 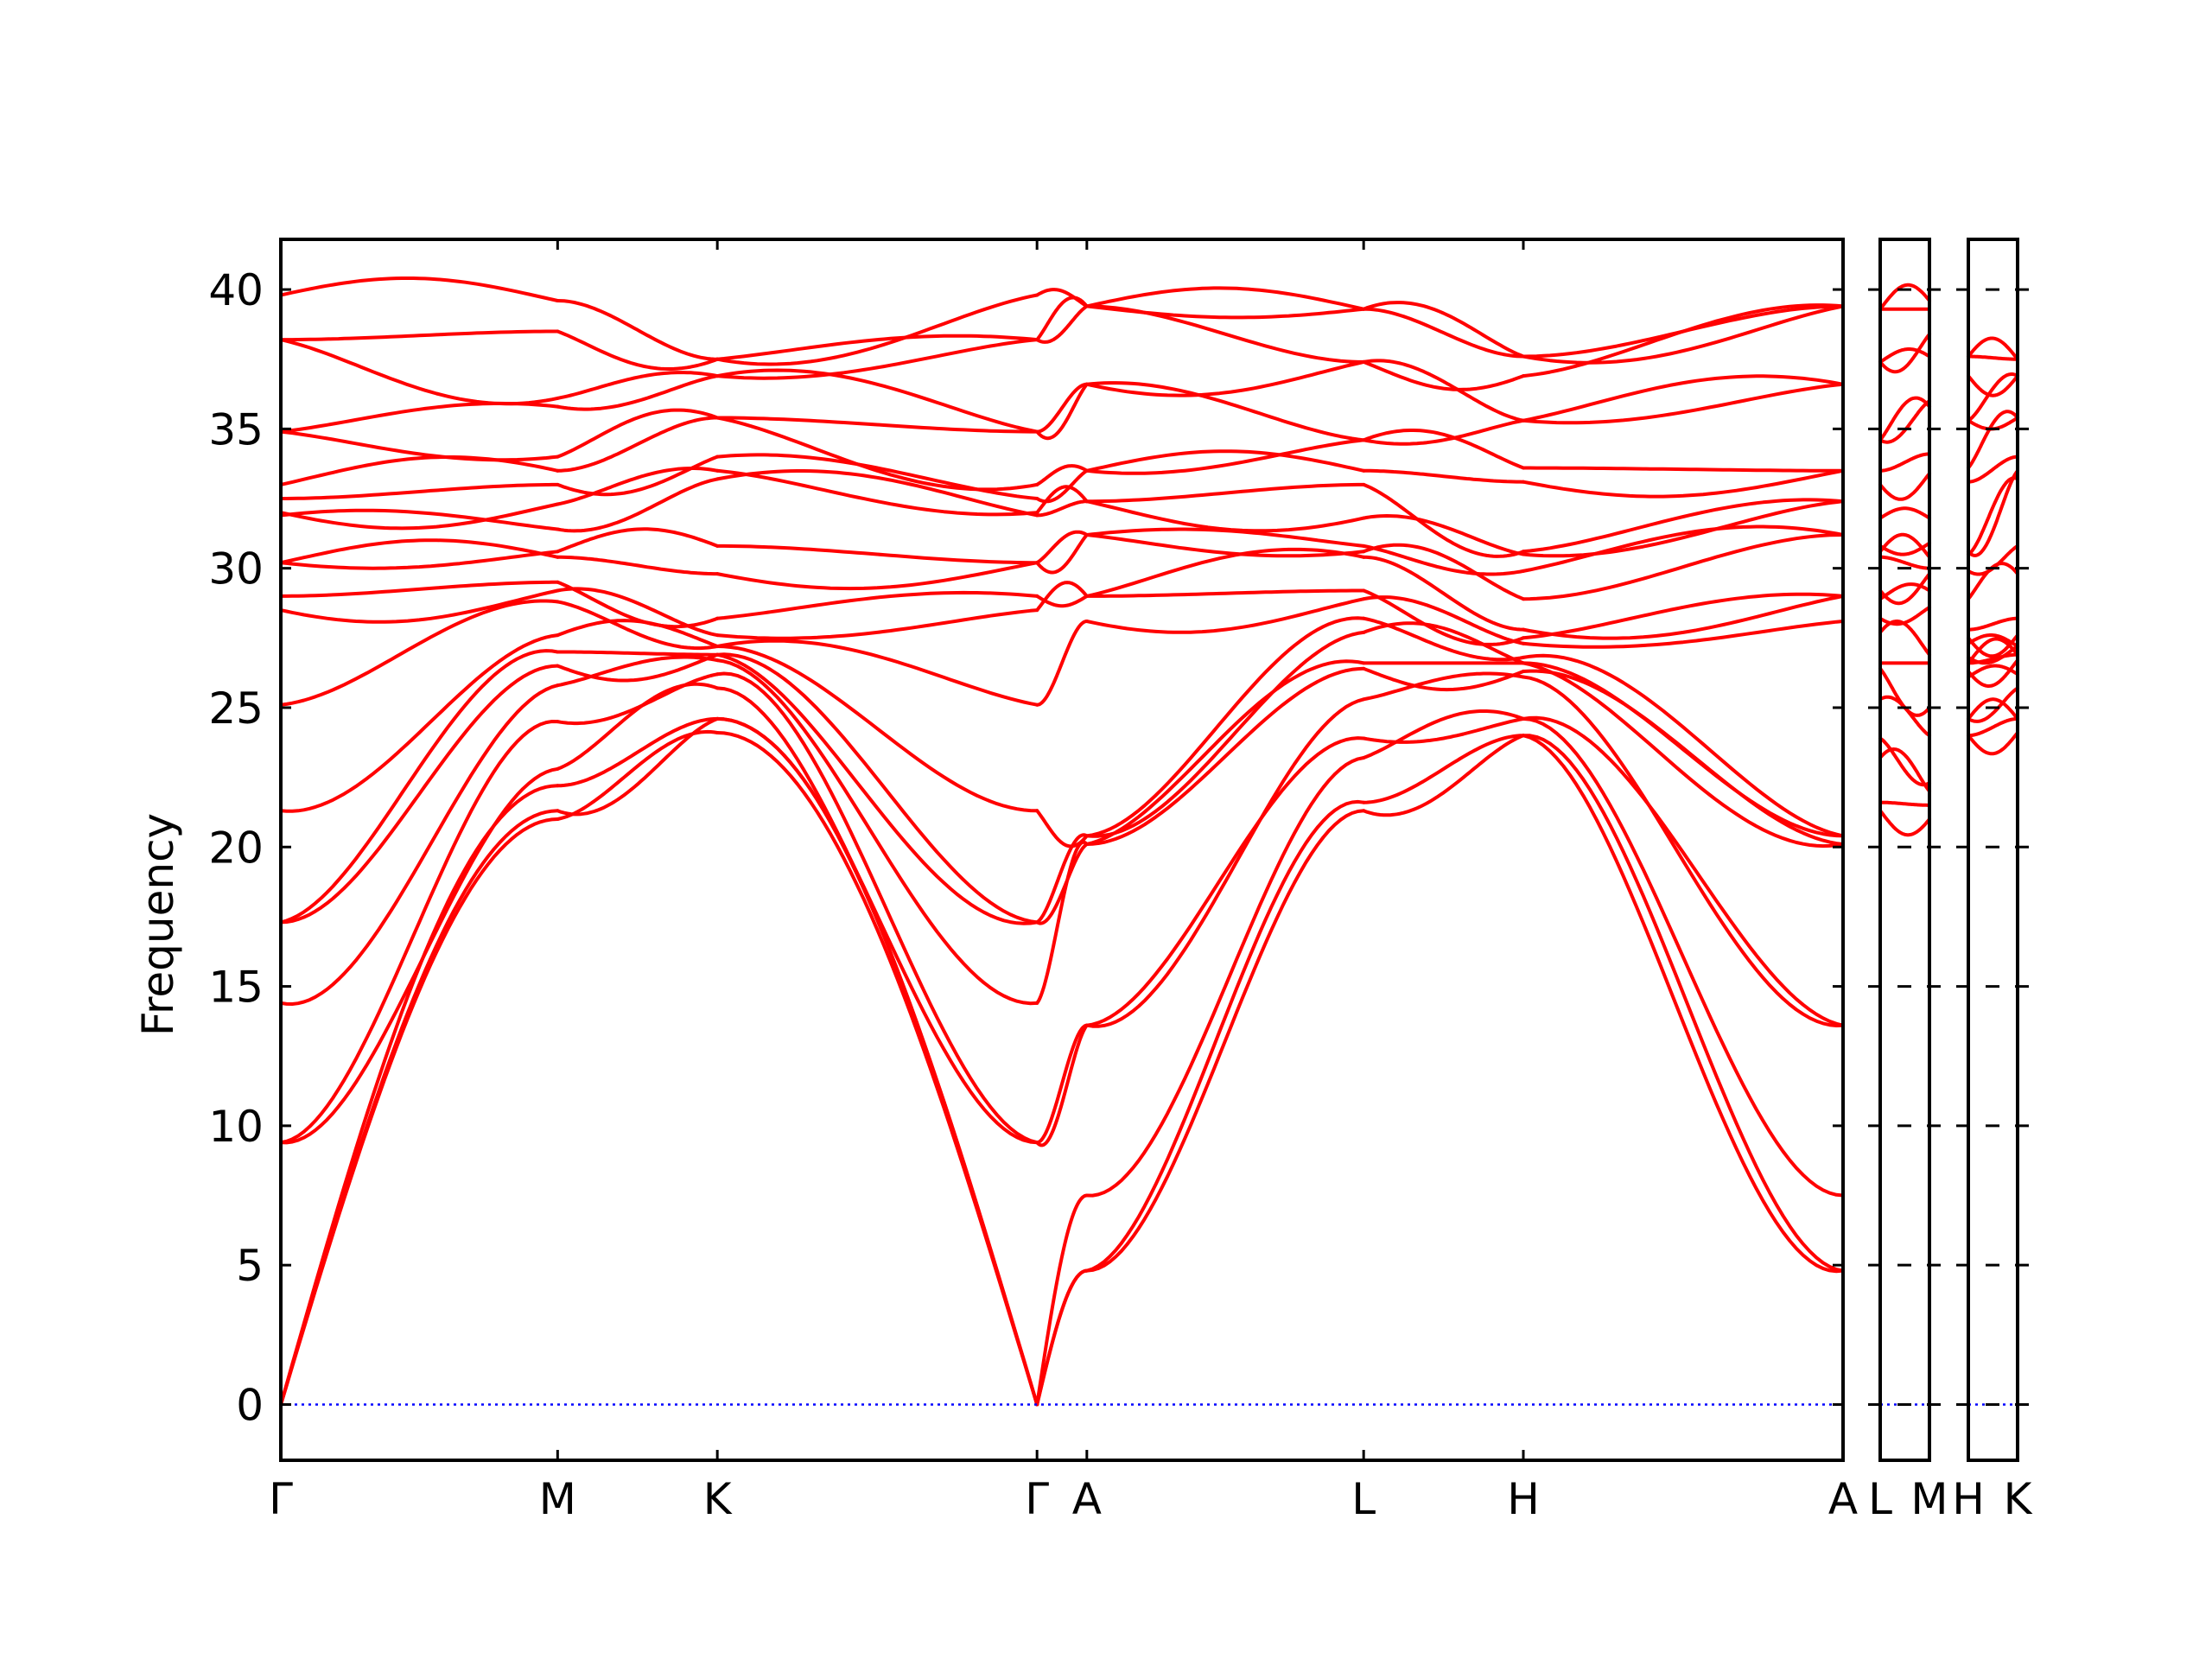 What do you see at coordinates (236, 988) in the screenshot?
I see `y-tick-label: 15` at bounding box center [236, 988].